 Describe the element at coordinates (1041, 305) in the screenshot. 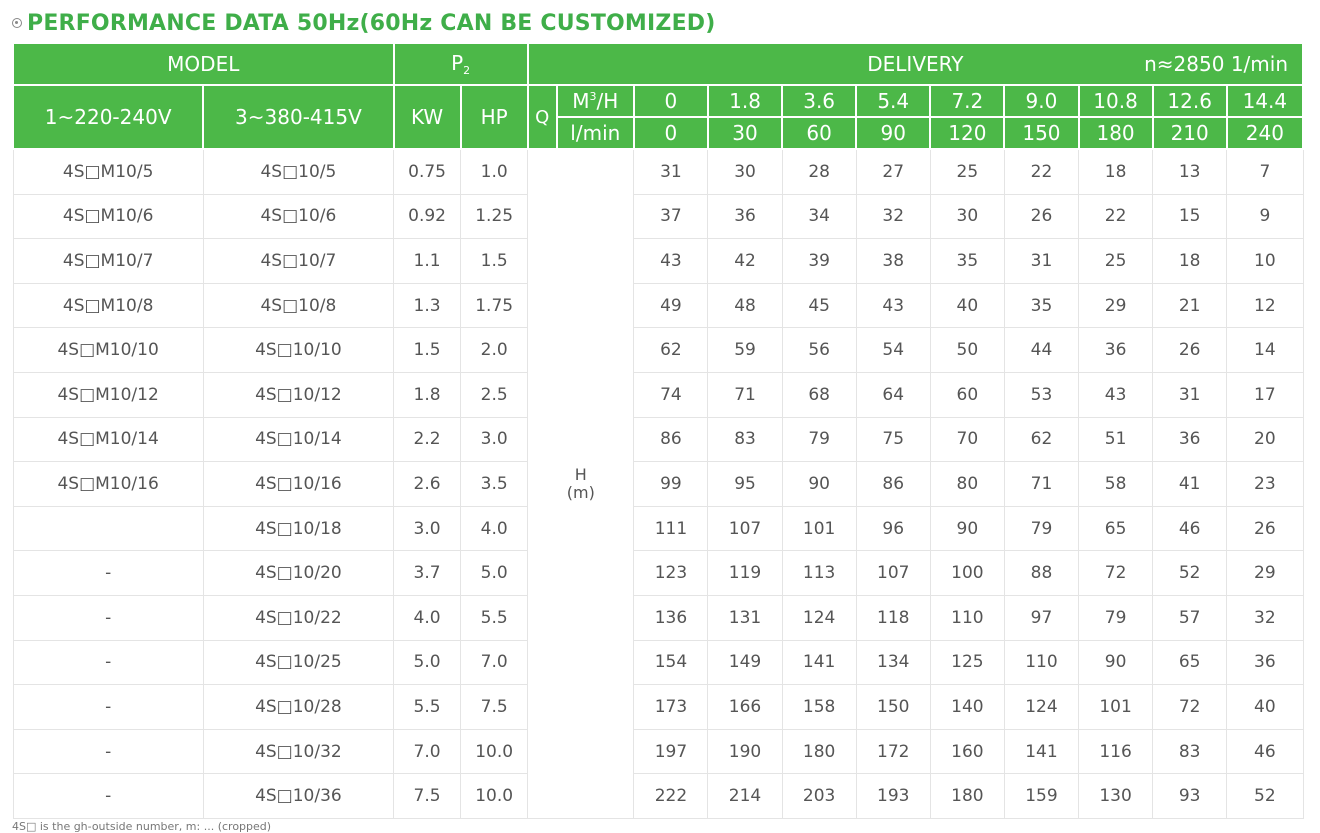

I see `head-value: 35` at that location.